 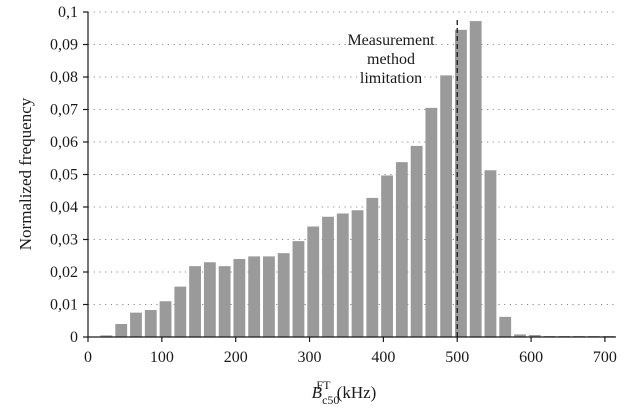 What do you see at coordinates (64, 207) in the screenshot?
I see `y-tick-label: 0,04` at bounding box center [64, 207].